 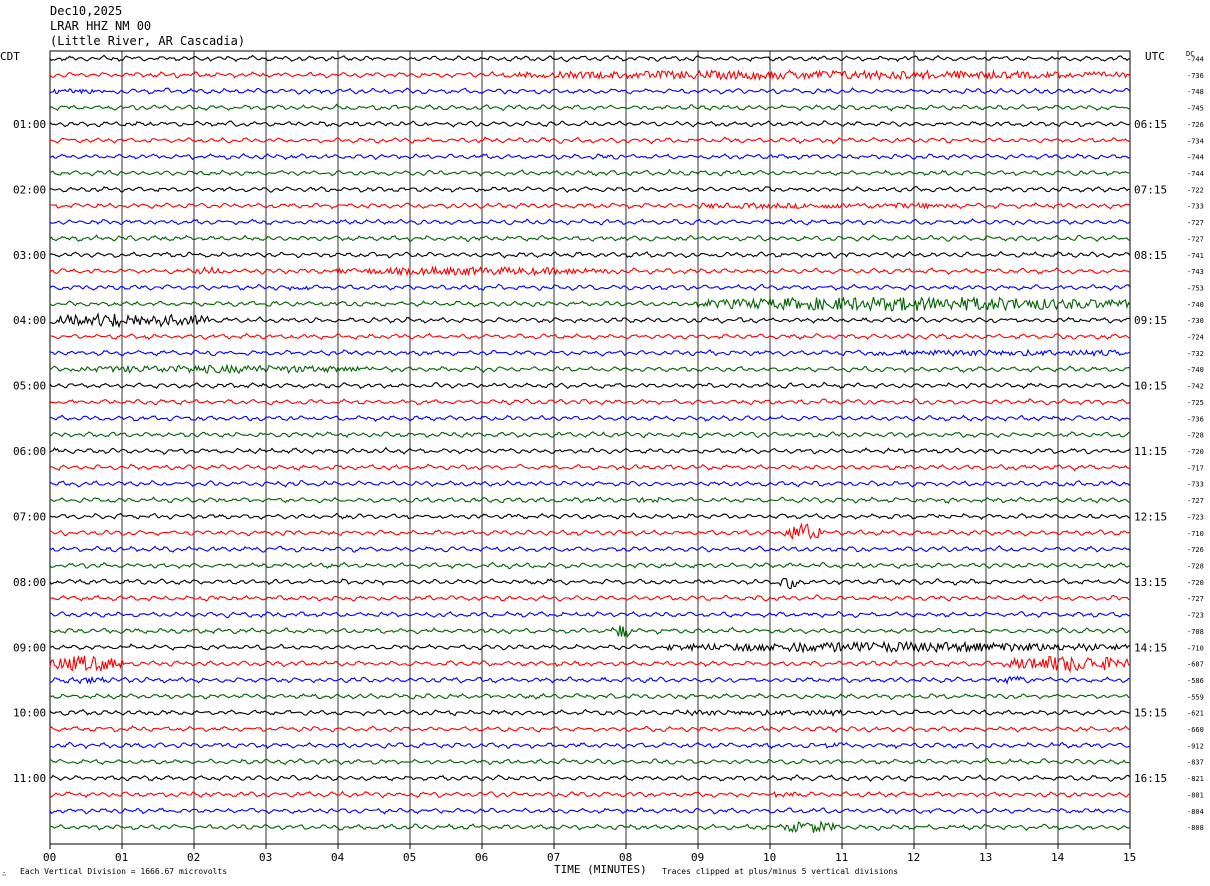 What do you see at coordinates (1190, 54) in the screenshot?
I see `dc-label: DC` at bounding box center [1190, 54].